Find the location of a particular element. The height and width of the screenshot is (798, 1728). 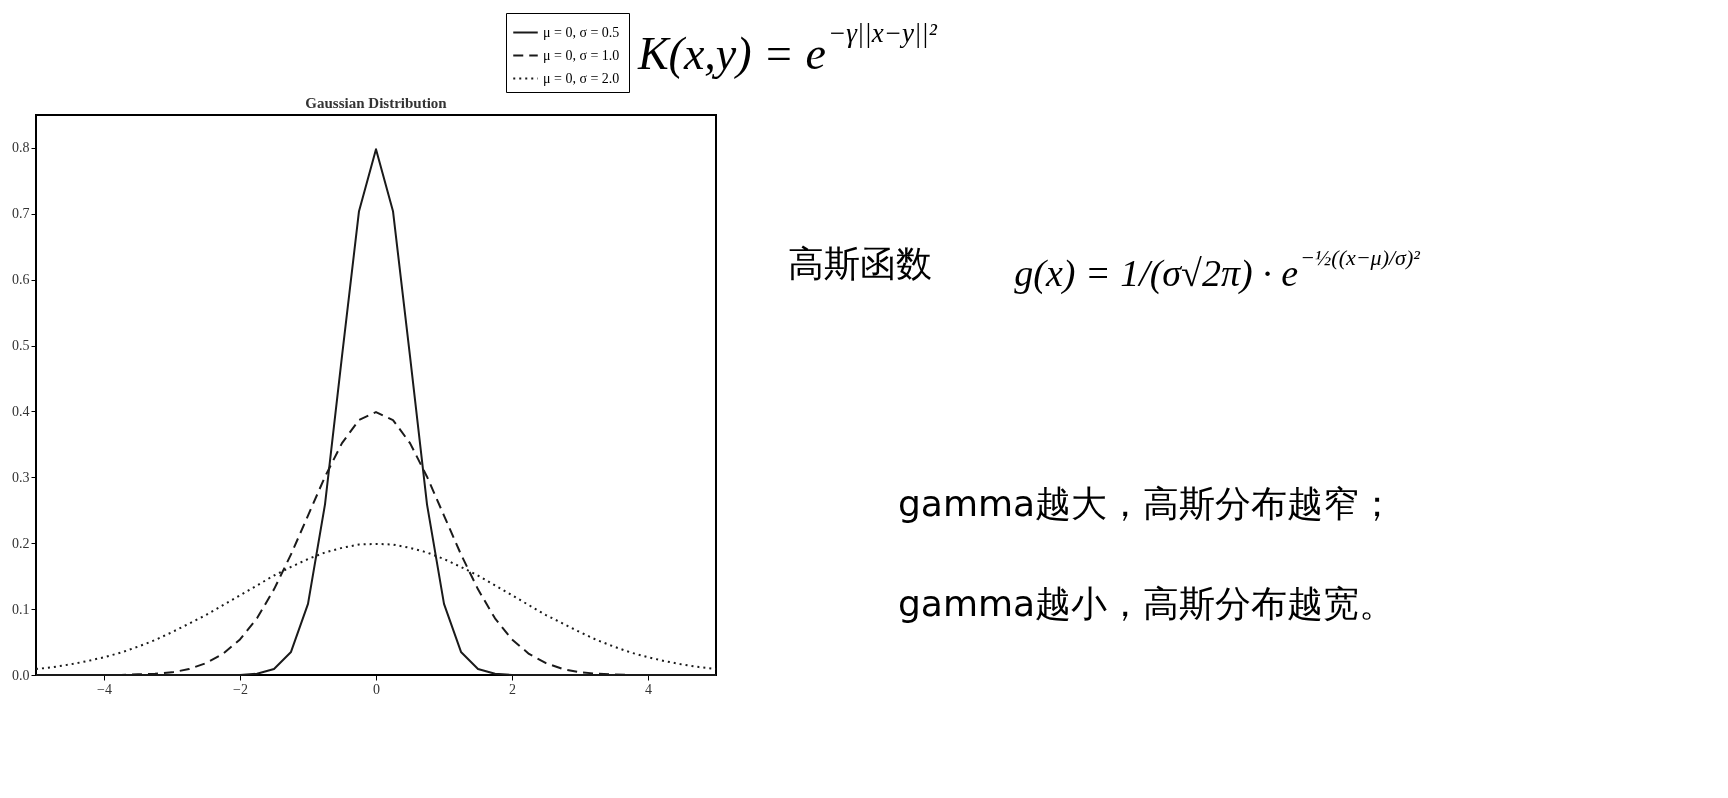

x-tick-label: 0 is located at coordinates (376, 689).